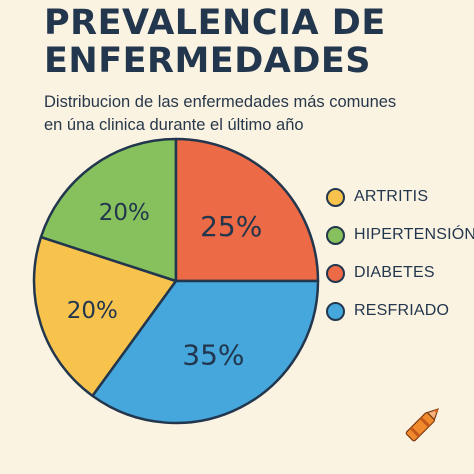 The width and height of the screenshot is (474, 474). What do you see at coordinates (394, 272) in the screenshot?
I see `legend-label-diabetes: DIABETES` at bounding box center [394, 272].